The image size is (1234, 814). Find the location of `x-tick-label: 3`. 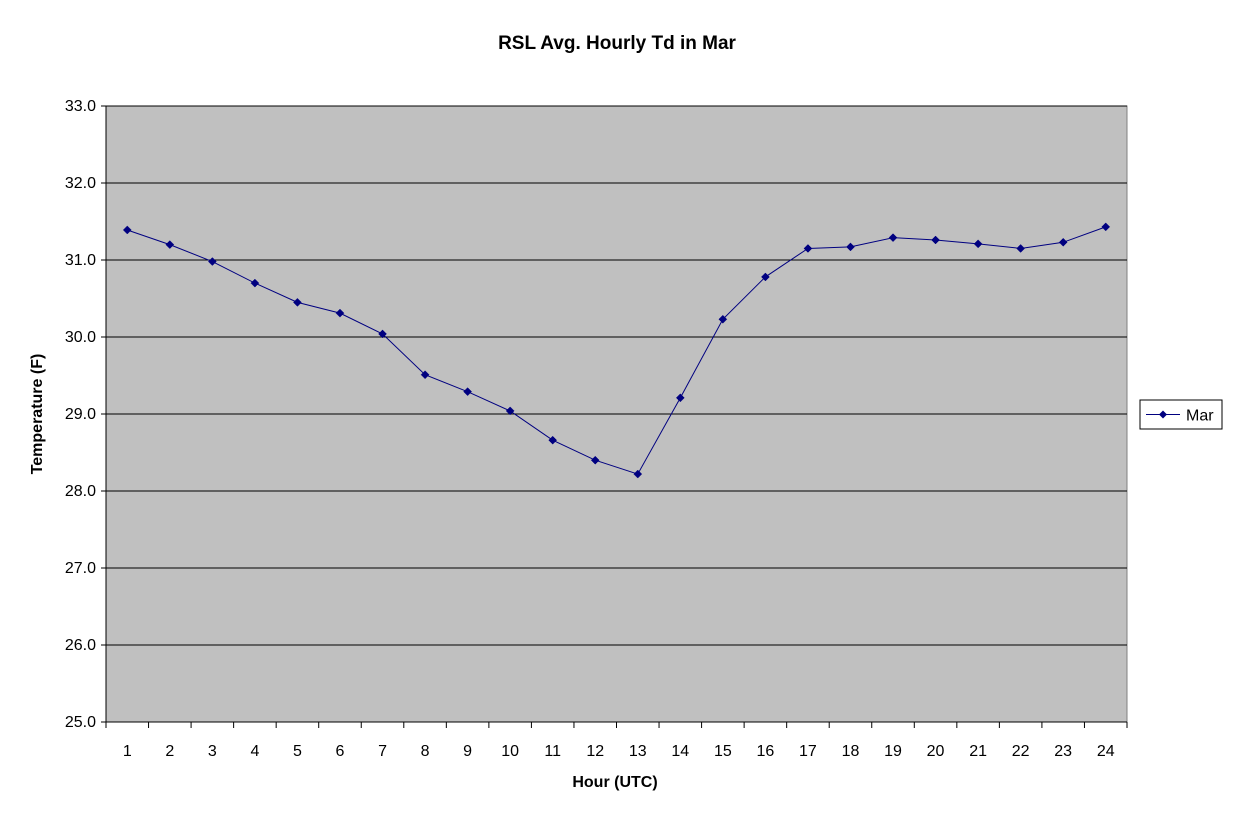

x-tick-label: 3 is located at coordinates (212, 751).